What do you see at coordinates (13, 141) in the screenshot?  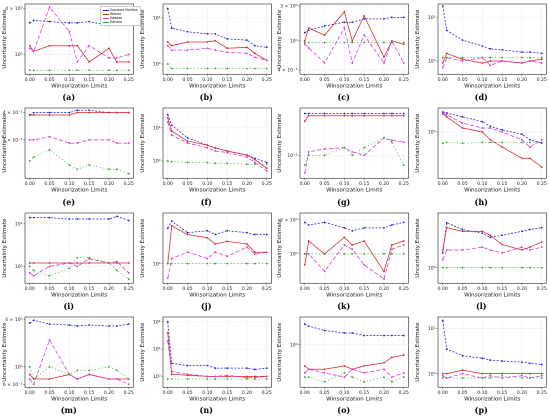 I see `y-tick-label: 3 × 10⁻¹` at bounding box center [13, 141].